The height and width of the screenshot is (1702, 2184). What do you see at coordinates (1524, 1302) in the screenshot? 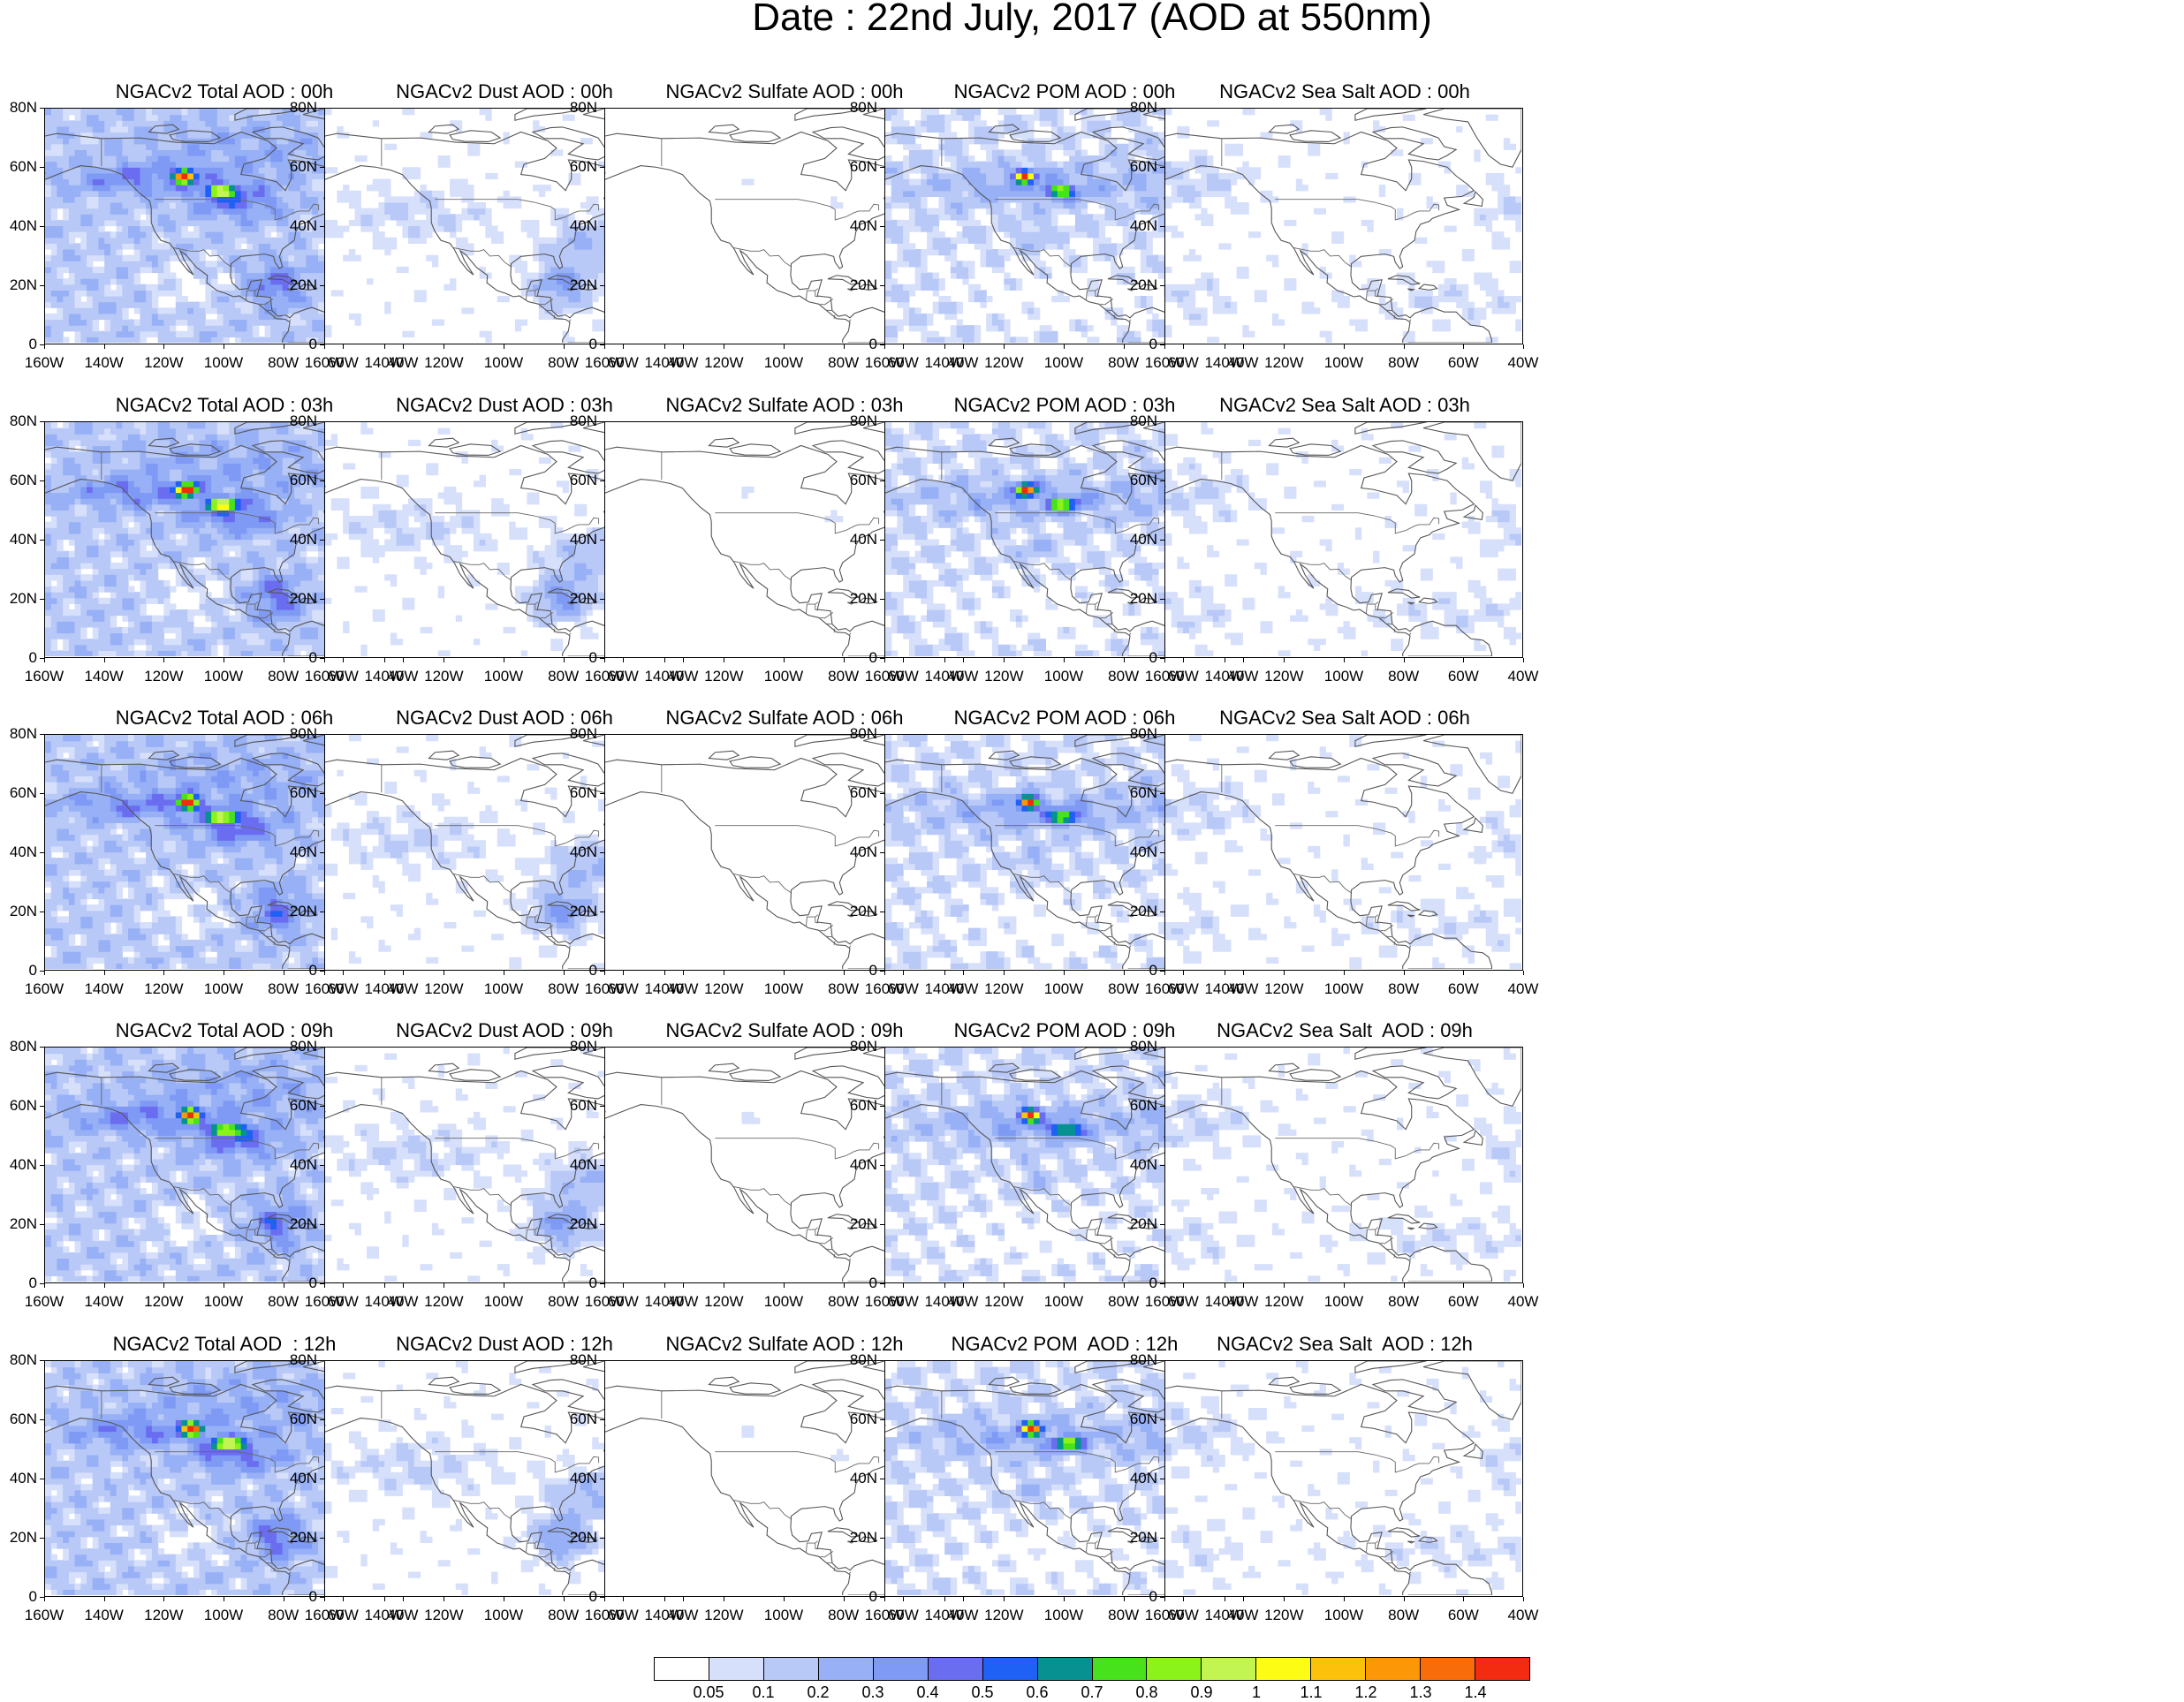
I see `lon-tick-label: 40W` at bounding box center [1524, 1302].